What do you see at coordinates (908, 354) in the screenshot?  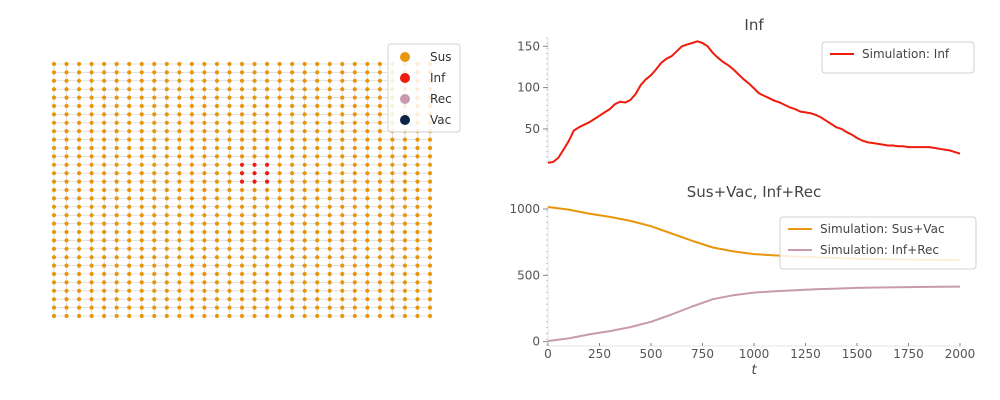 I see `x-tick-label: 1750` at bounding box center [908, 354].